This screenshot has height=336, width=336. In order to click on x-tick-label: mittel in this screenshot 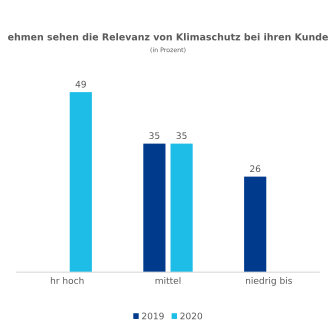, I will do `click(168, 280)`.